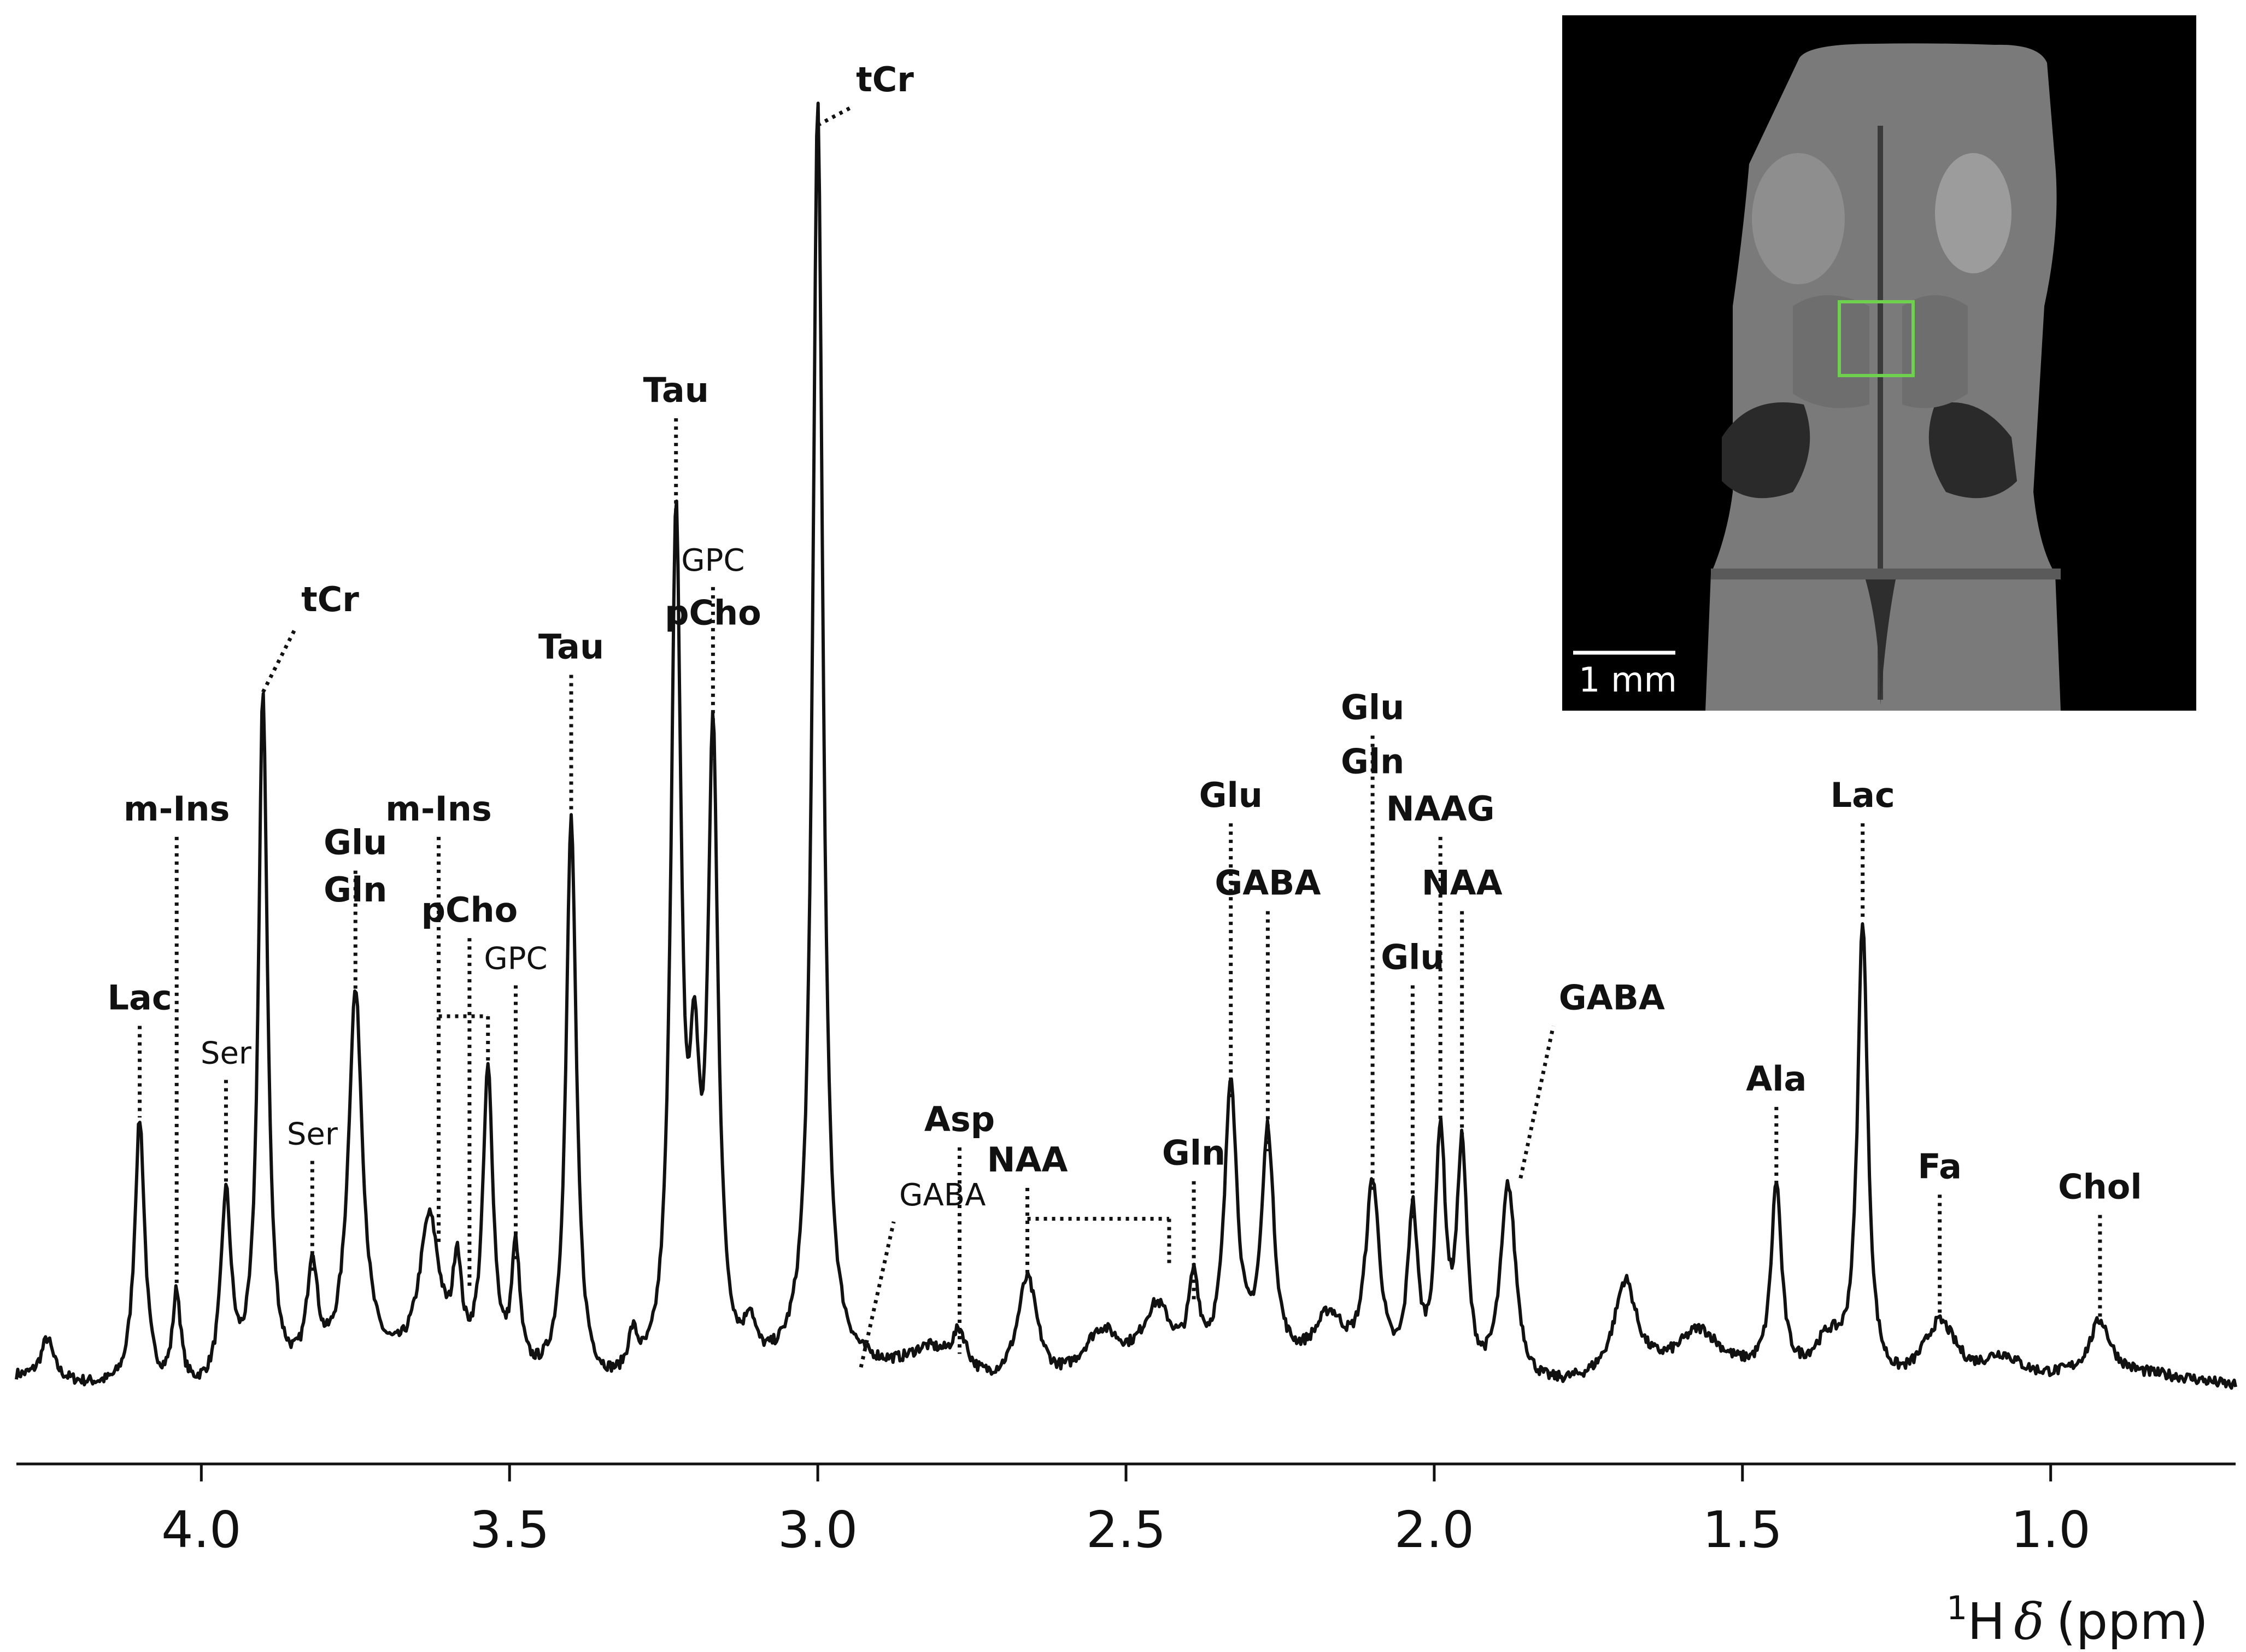 Image resolution: width=2246 pixels, height=1652 pixels. What do you see at coordinates (1628, 680) in the screenshot?
I see `scale-bar-label: 1 mm` at bounding box center [1628, 680].